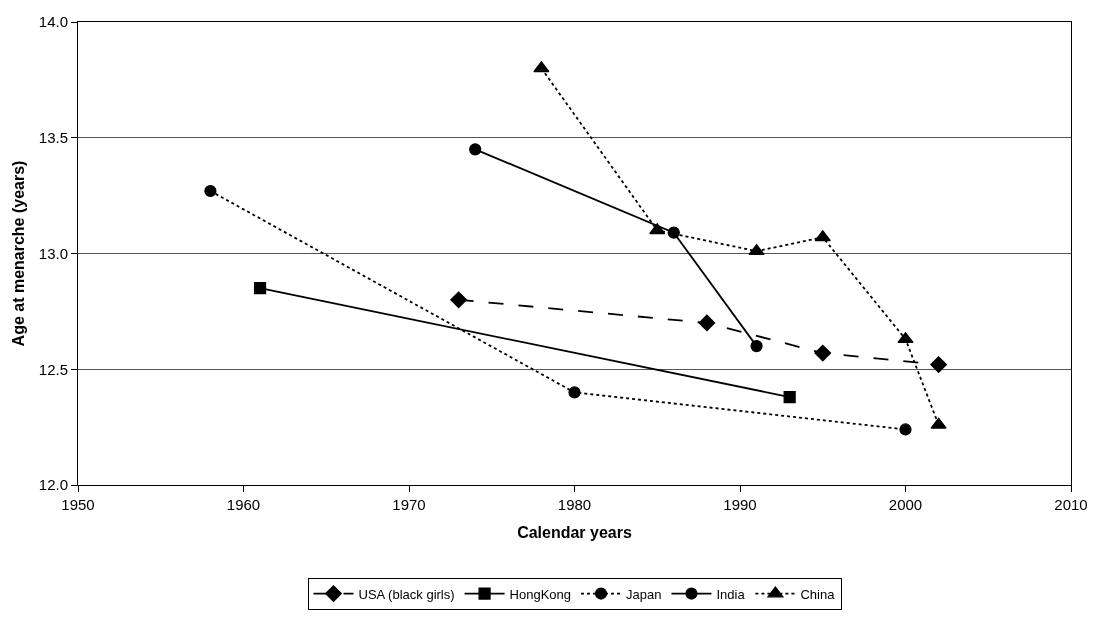  What do you see at coordinates (644, 594) in the screenshot?
I see `legend-label: Japan` at bounding box center [644, 594].